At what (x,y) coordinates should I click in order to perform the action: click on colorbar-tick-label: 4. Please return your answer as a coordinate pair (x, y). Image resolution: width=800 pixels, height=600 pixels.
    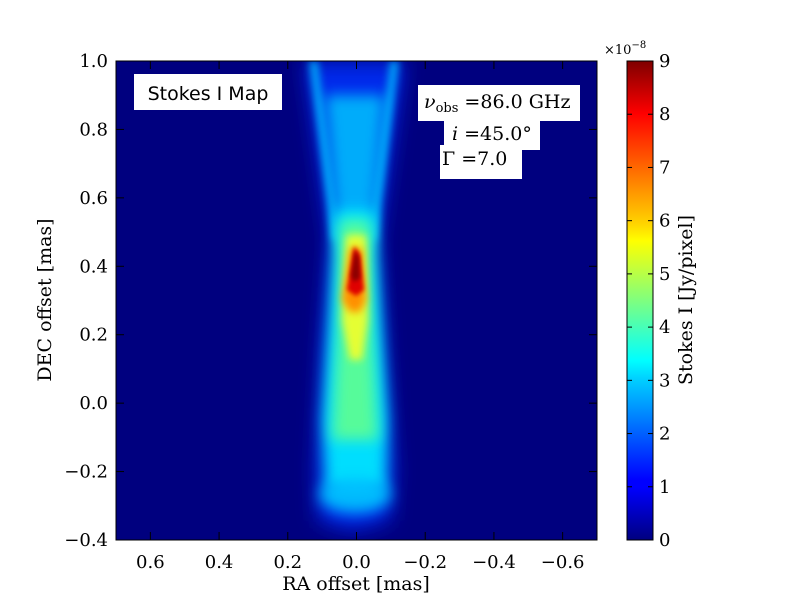
    Looking at the image, I should click on (664, 327).